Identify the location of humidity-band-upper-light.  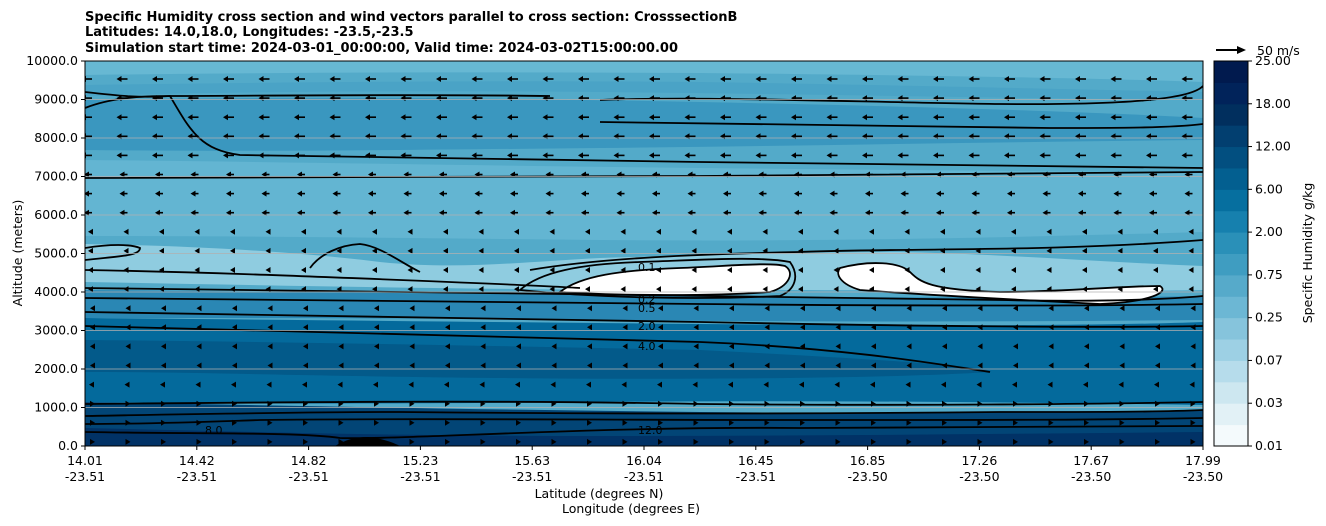
(644, 71).